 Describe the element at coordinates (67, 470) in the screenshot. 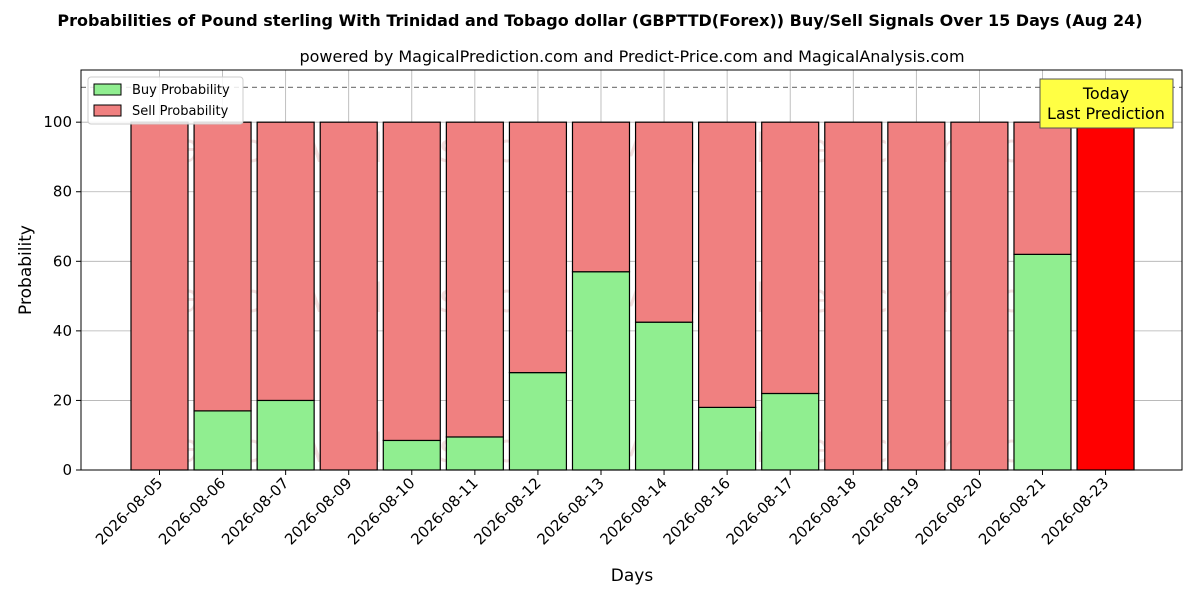

I see `y-tick-label: 0` at that location.